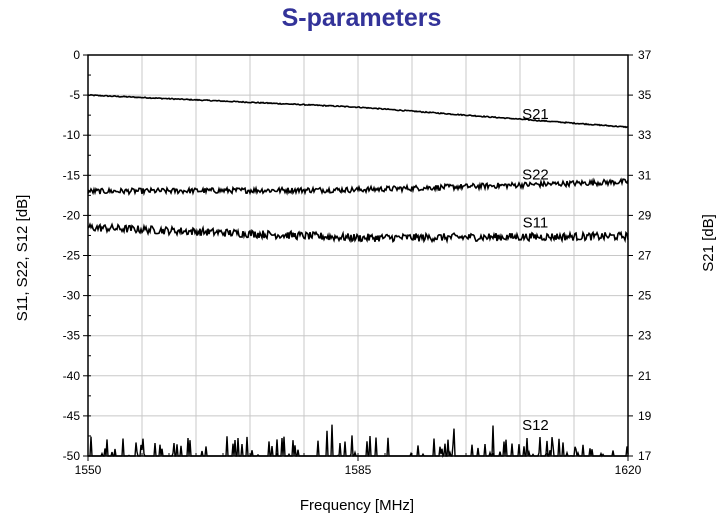 This screenshot has width=723, height=522. What do you see at coordinates (357, 111) in the screenshot?
I see `series-s21-line` at bounding box center [357, 111].